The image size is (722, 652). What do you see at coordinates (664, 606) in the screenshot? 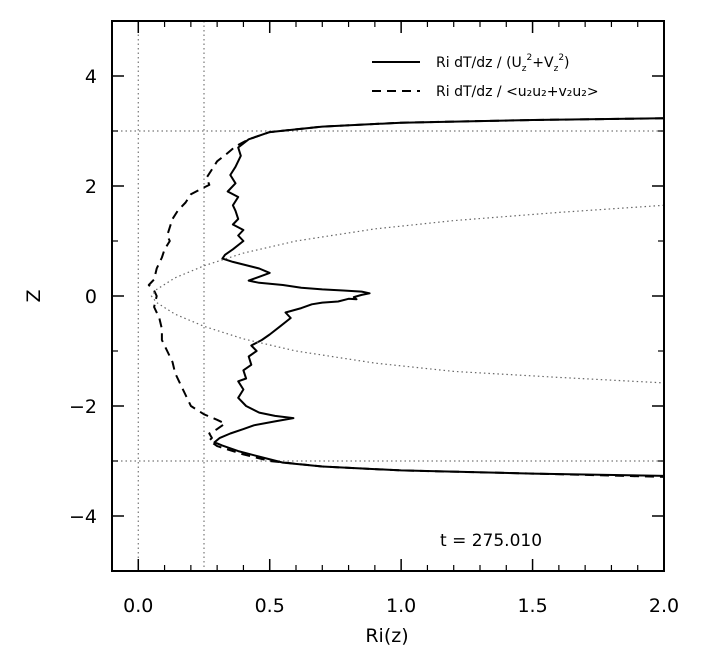
I see `x-tick-label: 2.0` at bounding box center [664, 606].